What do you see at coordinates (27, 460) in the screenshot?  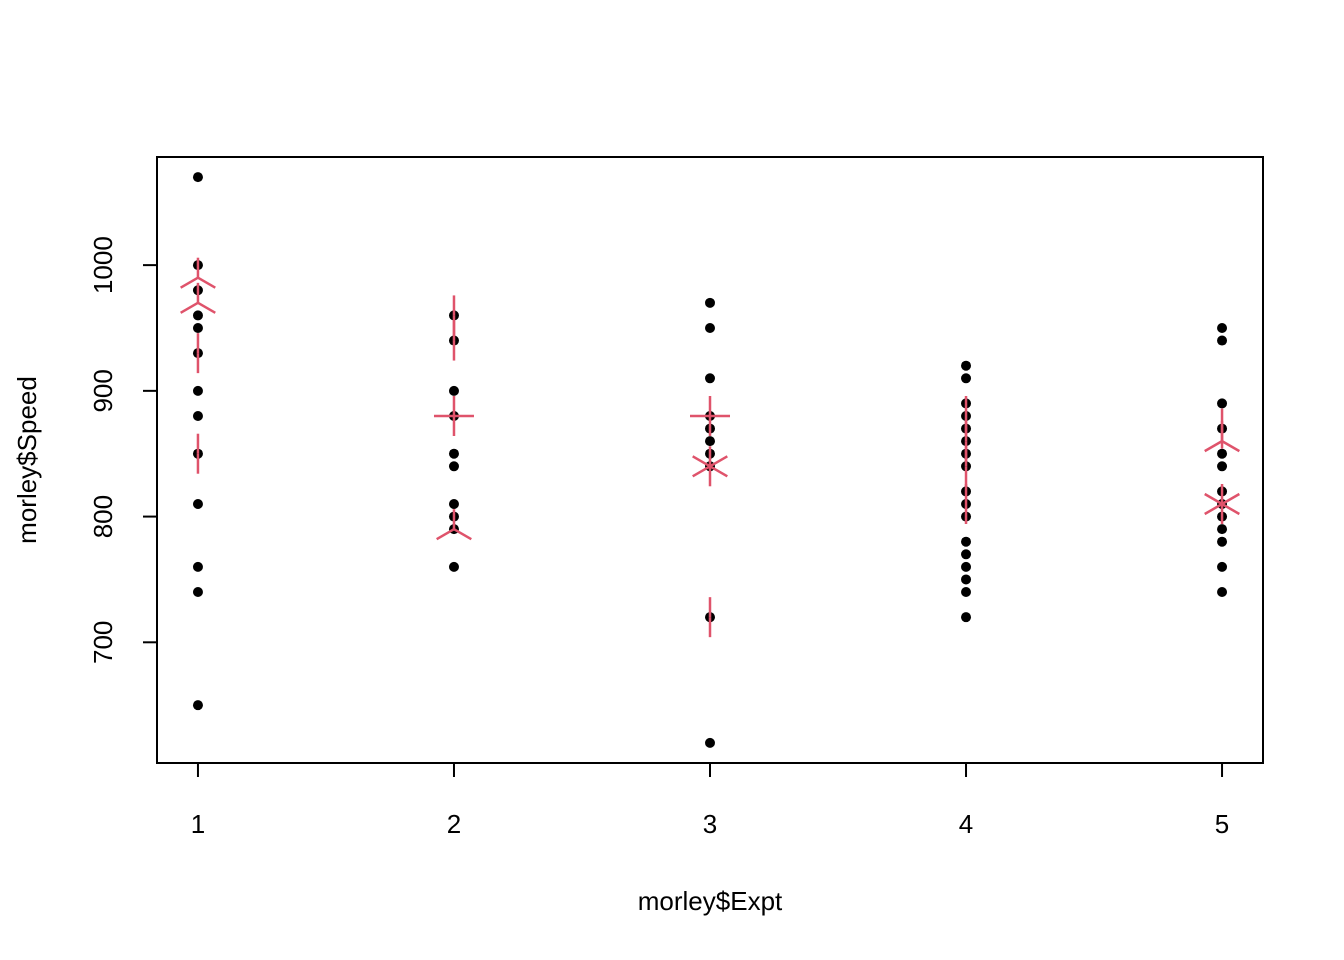 I see `y-axis-label: morley$Speed` at bounding box center [27, 460].